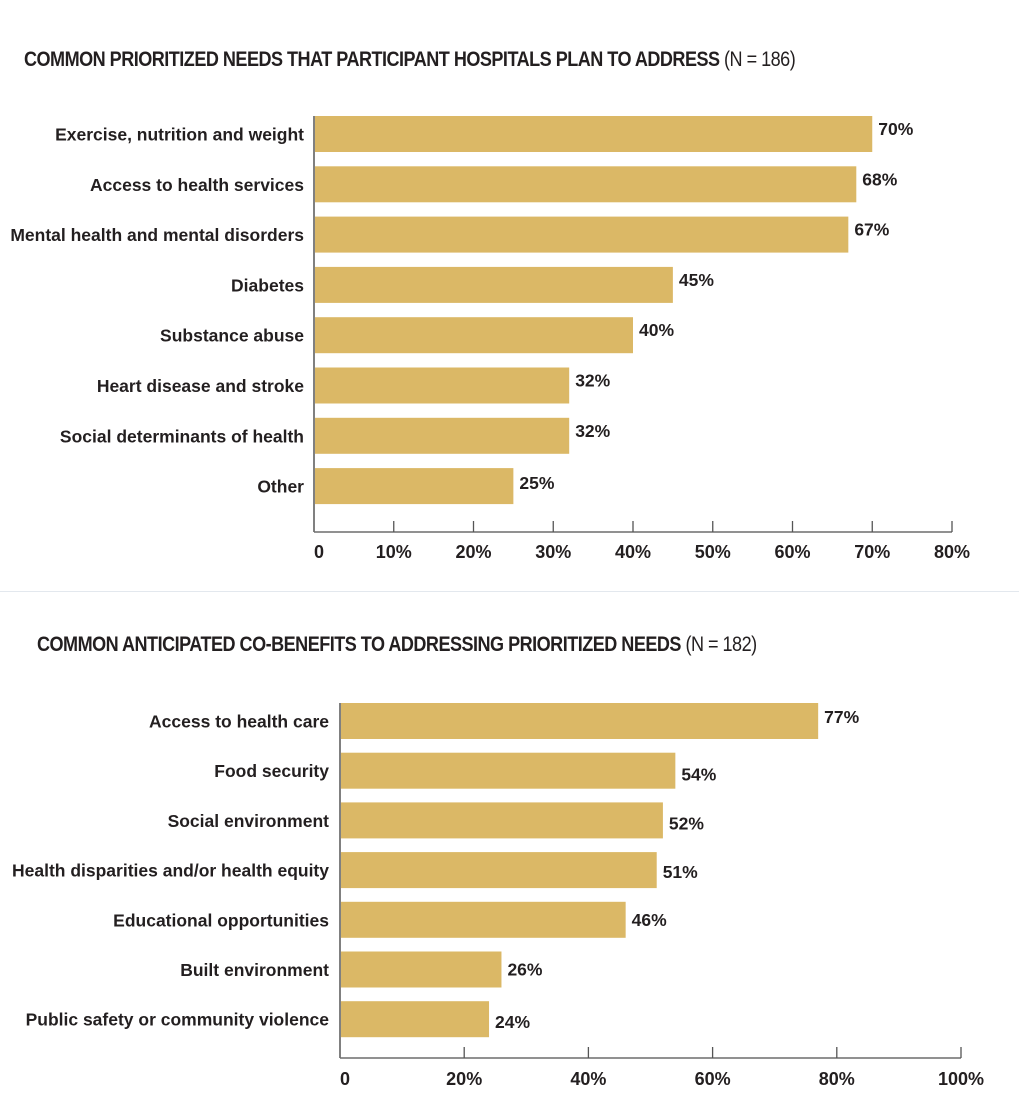  I want to click on value-label: 67%, so click(871, 230).